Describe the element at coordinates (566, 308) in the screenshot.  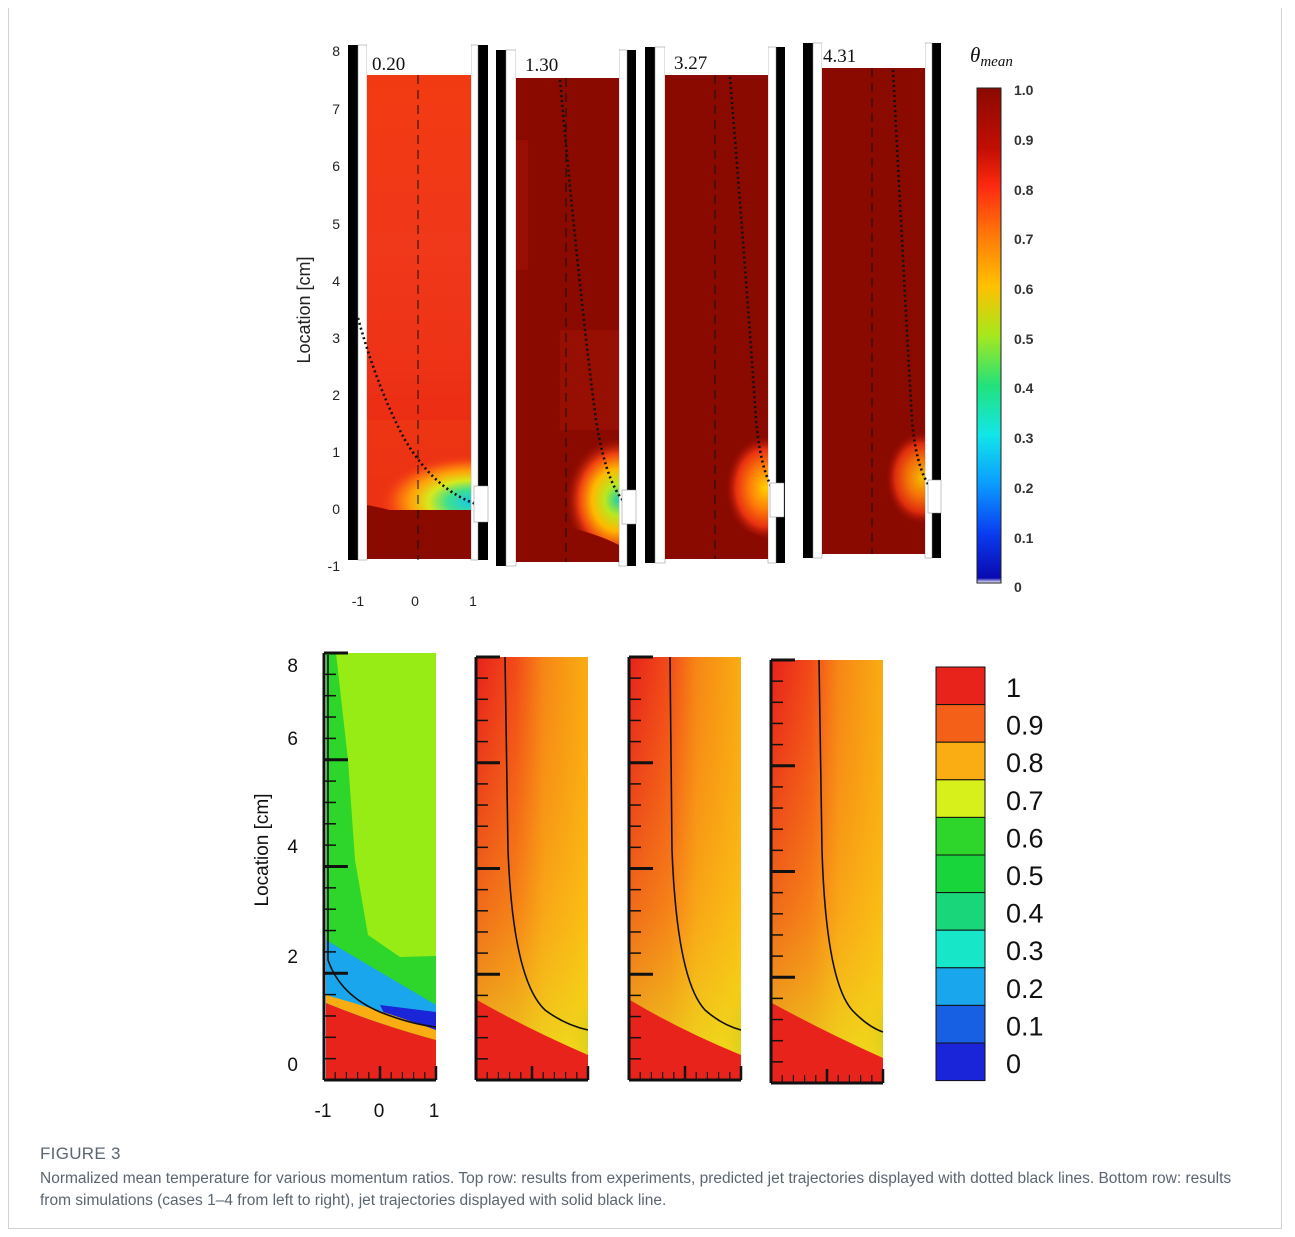
I see `exp-panel-2: 1.30` at that location.